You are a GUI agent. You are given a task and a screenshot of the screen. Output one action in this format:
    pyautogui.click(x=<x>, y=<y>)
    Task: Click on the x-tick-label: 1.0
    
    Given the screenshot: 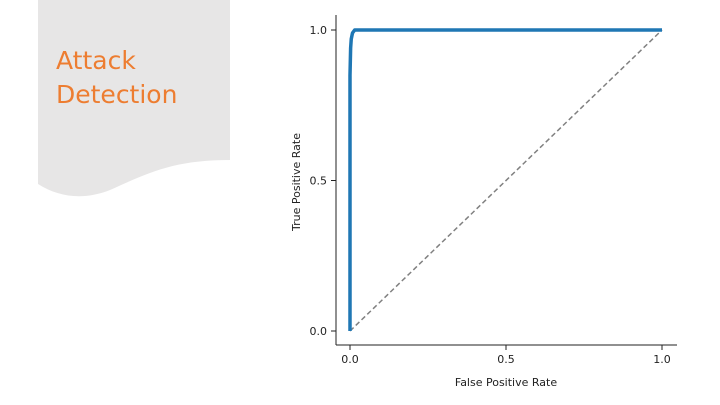 What is the action you would take?
    pyautogui.click(x=662, y=359)
    